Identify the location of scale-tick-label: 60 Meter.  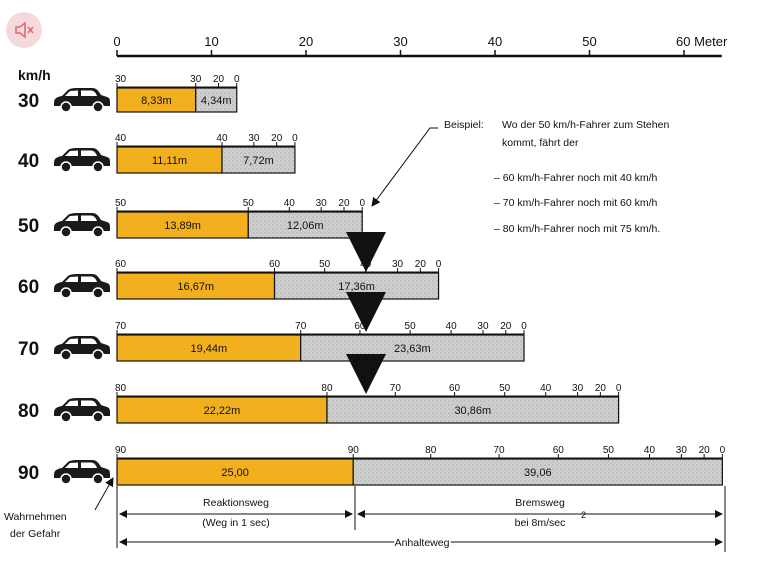
(702, 41).